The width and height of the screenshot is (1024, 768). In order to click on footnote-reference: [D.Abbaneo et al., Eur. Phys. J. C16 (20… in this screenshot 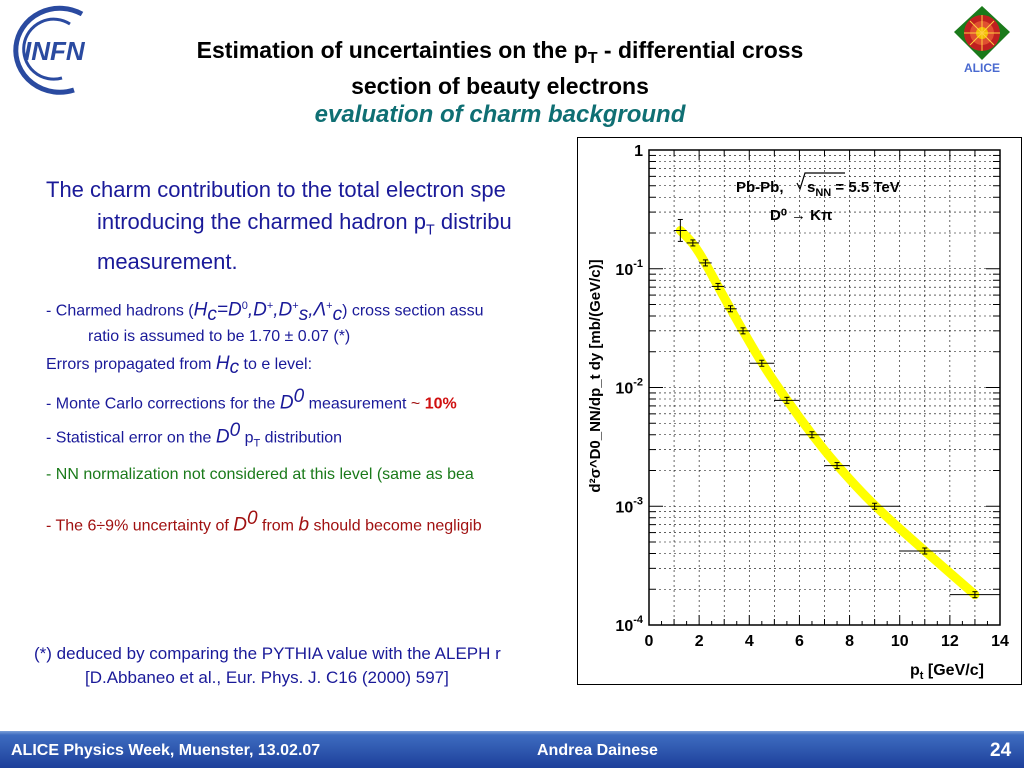, I will do `click(267, 677)`.